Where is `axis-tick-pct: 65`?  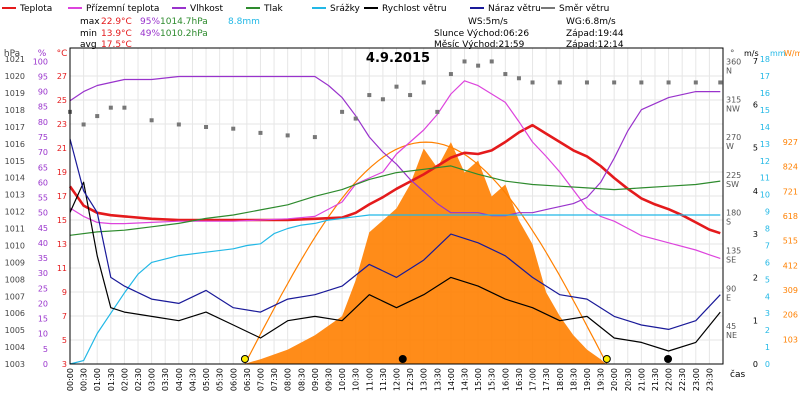
axis-tick-pct: 65 is located at coordinates (43, 167).